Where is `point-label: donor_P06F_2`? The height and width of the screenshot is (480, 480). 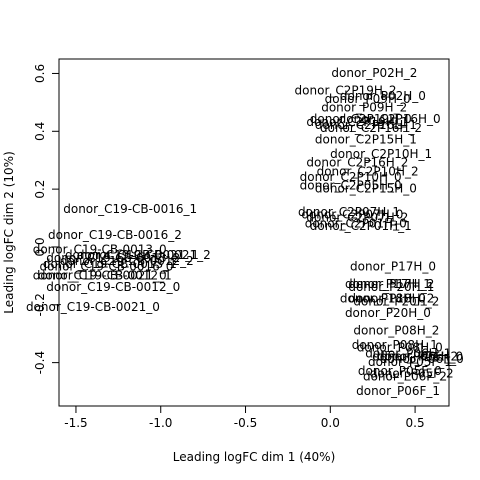 point-label: donor_P06F_2 is located at coordinates (405, 377).